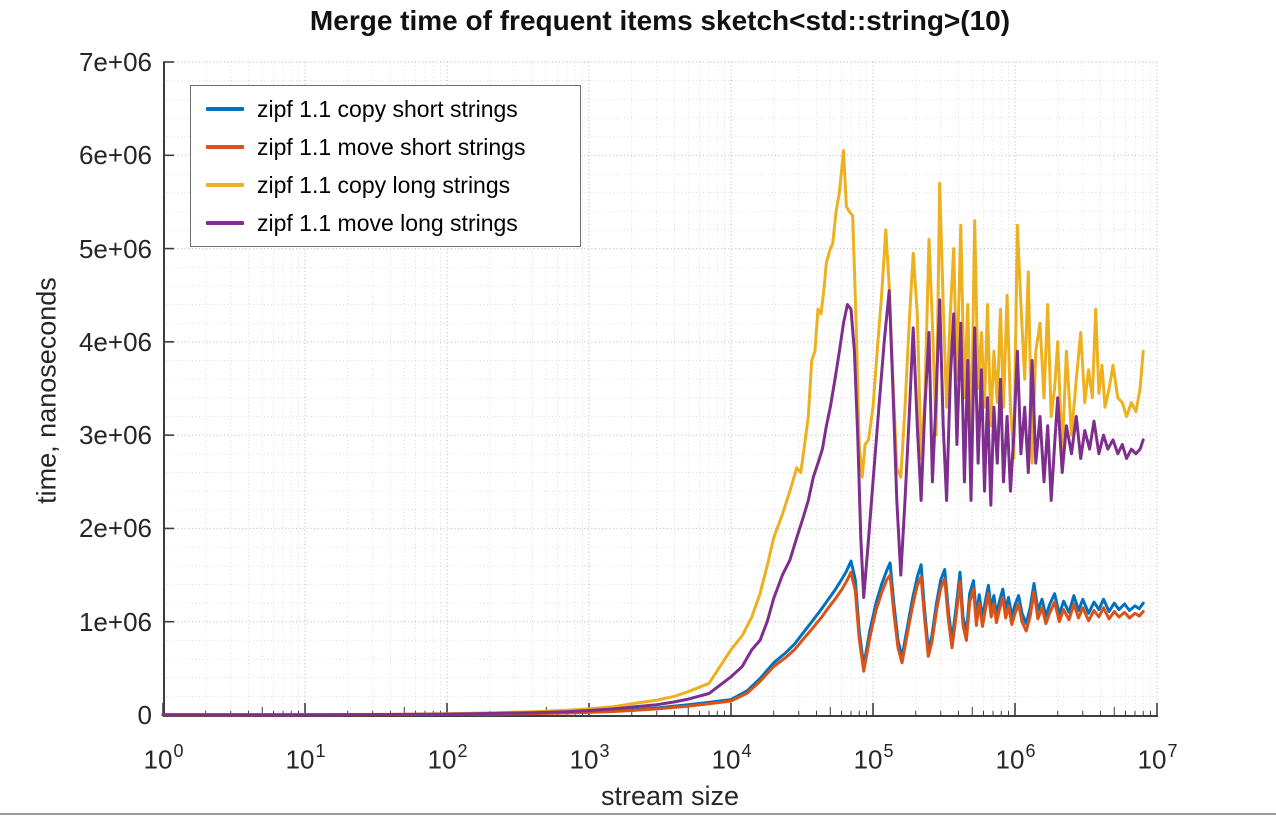 The width and height of the screenshot is (1276, 820). What do you see at coordinates (144, 715) in the screenshot?
I see `y-tick-label: 0` at bounding box center [144, 715].